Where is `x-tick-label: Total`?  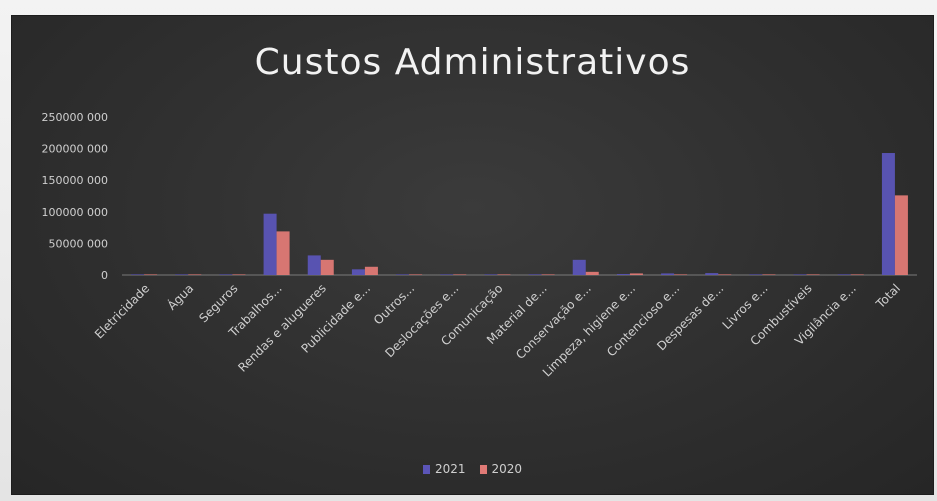 x-tick-label: Total is located at coordinates (888, 296).